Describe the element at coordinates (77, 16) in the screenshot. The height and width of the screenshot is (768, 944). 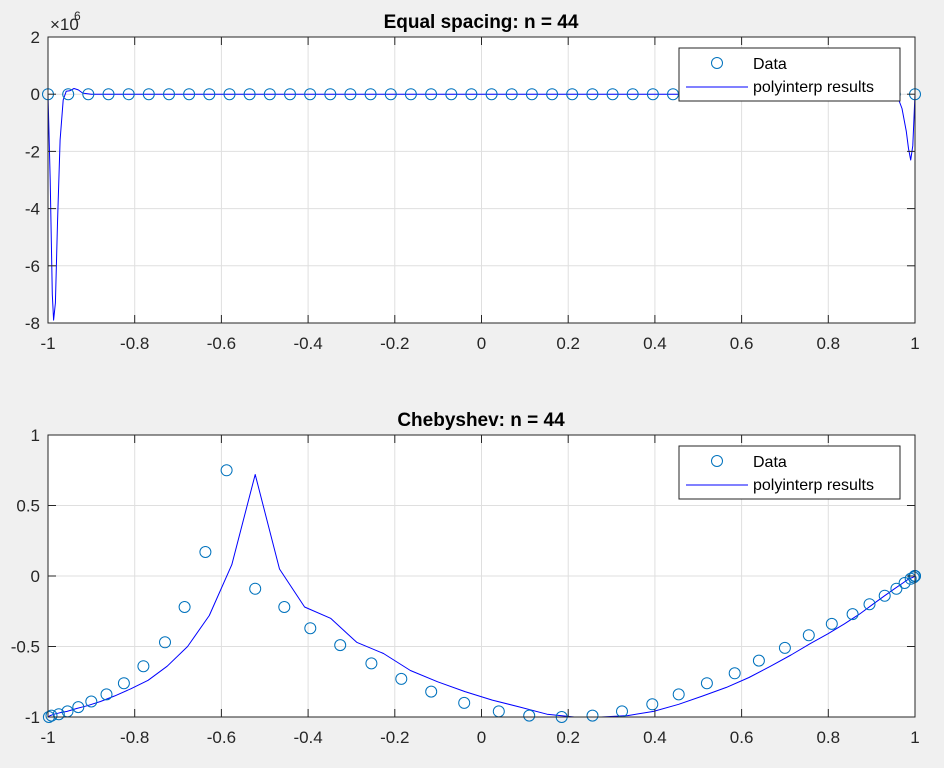
I see `exponent-power: 6` at that location.